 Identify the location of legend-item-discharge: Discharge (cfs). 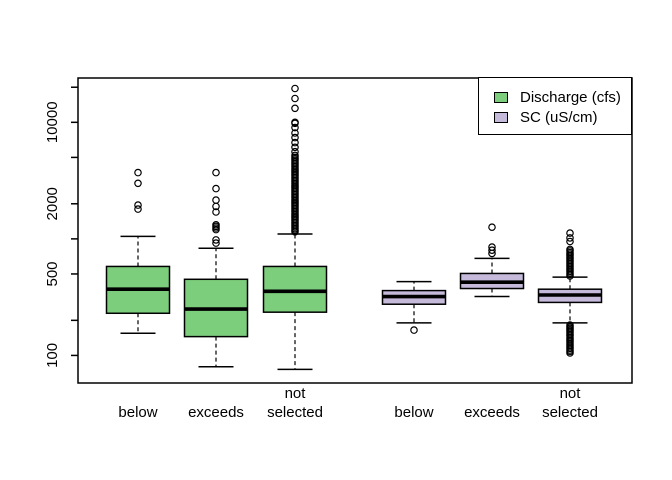
(562, 97).